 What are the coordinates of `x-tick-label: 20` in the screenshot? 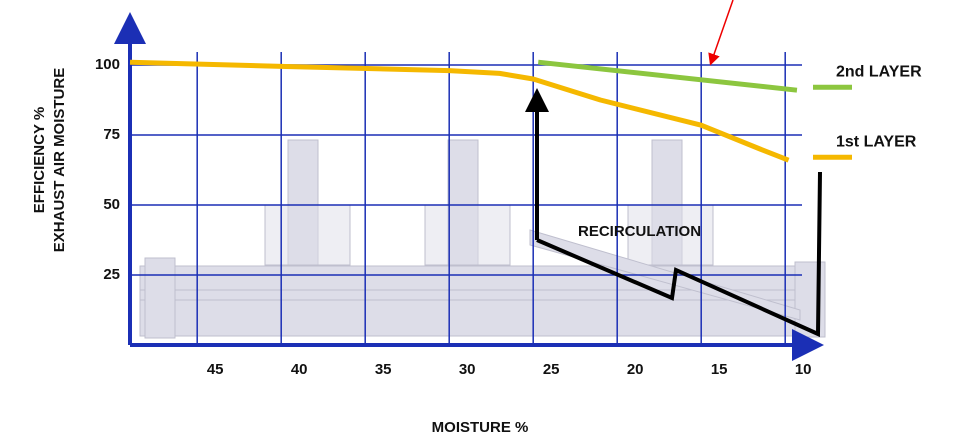 It's located at (635, 369).